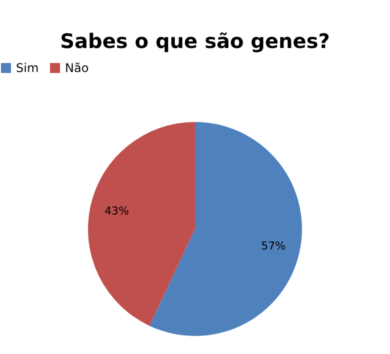 This screenshot has height=354, width=390. I want to click on legend-label: Sim, so click(27, 68).